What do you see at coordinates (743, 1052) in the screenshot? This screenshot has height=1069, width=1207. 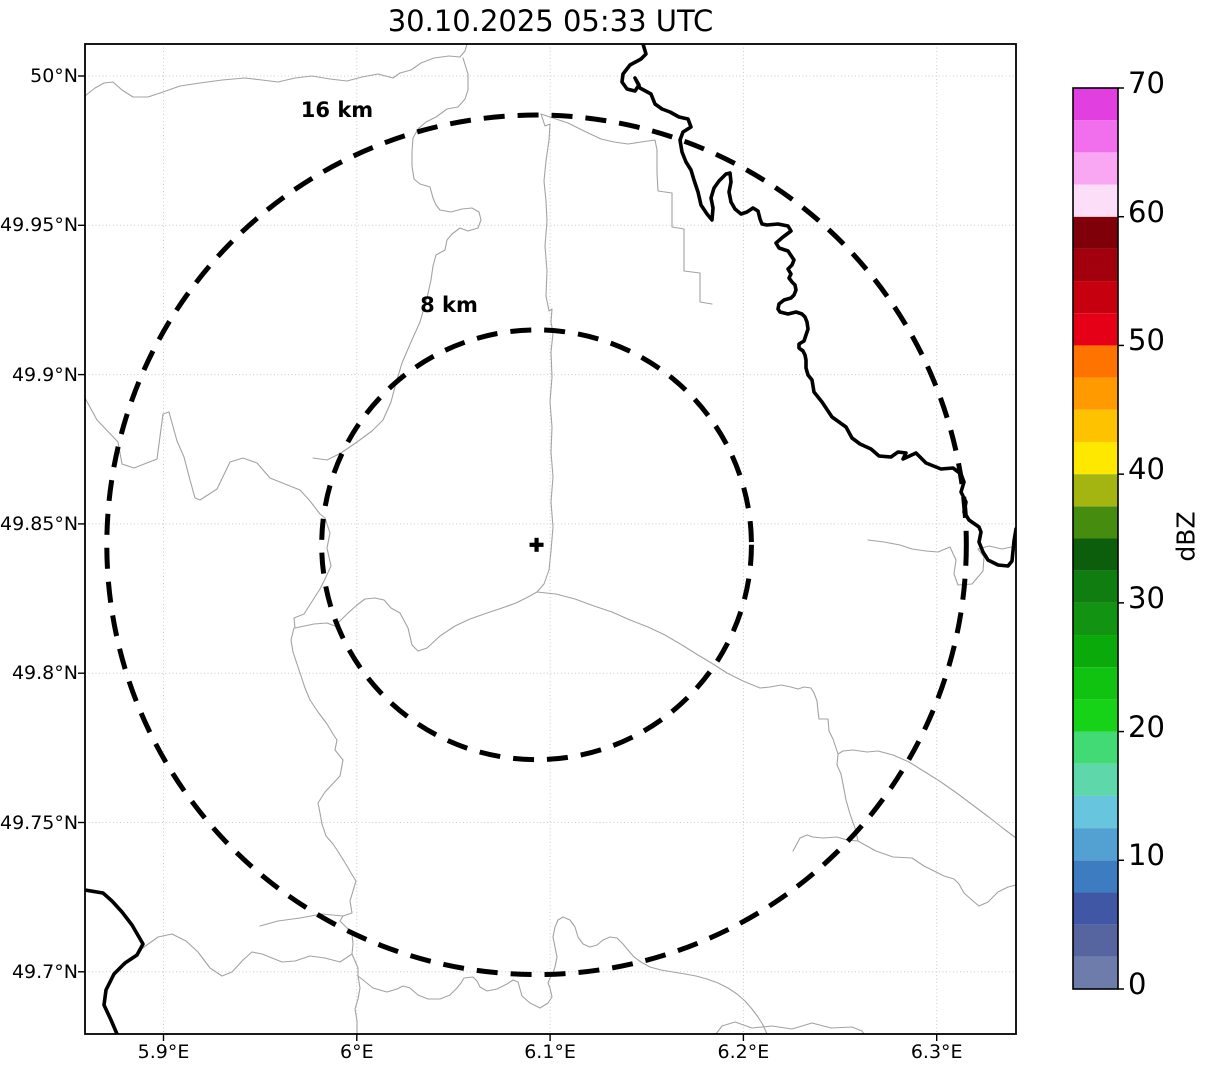 I see `x-tick-label-3: 6.2°E` at bounding box center [743, 1052].